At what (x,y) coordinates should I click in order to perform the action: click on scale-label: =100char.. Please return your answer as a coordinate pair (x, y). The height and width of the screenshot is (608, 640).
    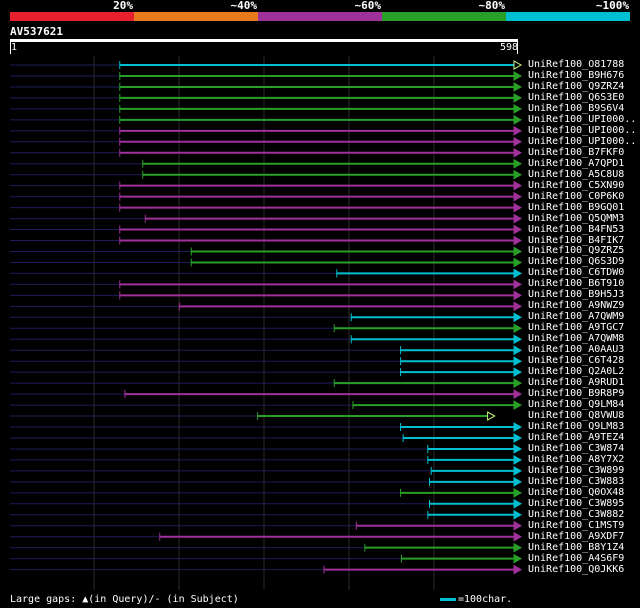
    Looking at the image, I should click on (485, 599).